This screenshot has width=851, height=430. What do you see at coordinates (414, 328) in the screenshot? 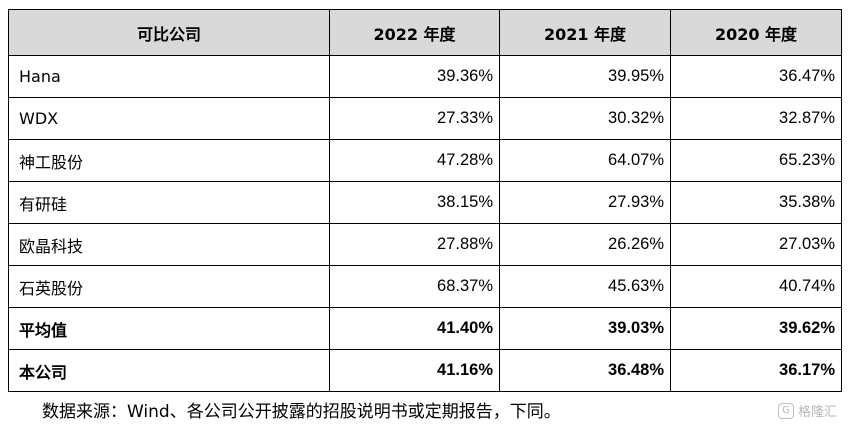
I see `value-cell: 41.40%` at bounding box center [414, 328].